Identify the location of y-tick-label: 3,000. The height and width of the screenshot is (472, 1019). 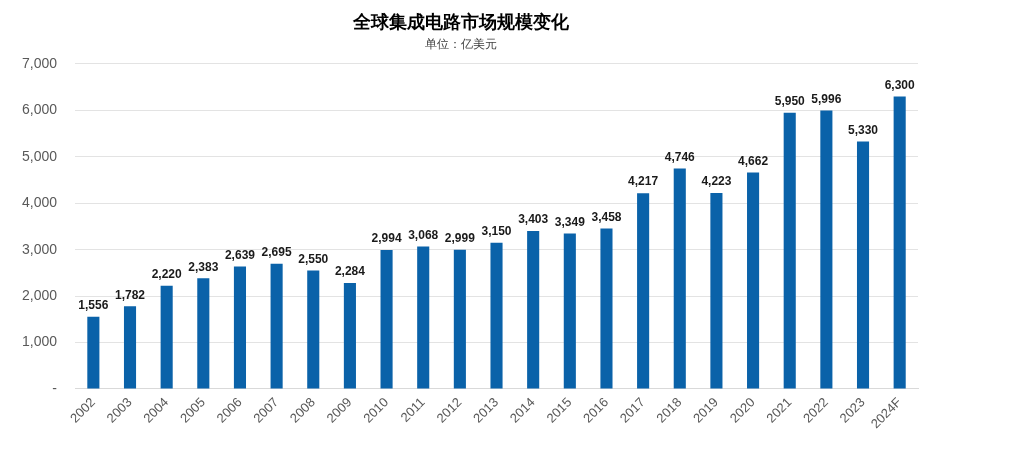
(39, 248).